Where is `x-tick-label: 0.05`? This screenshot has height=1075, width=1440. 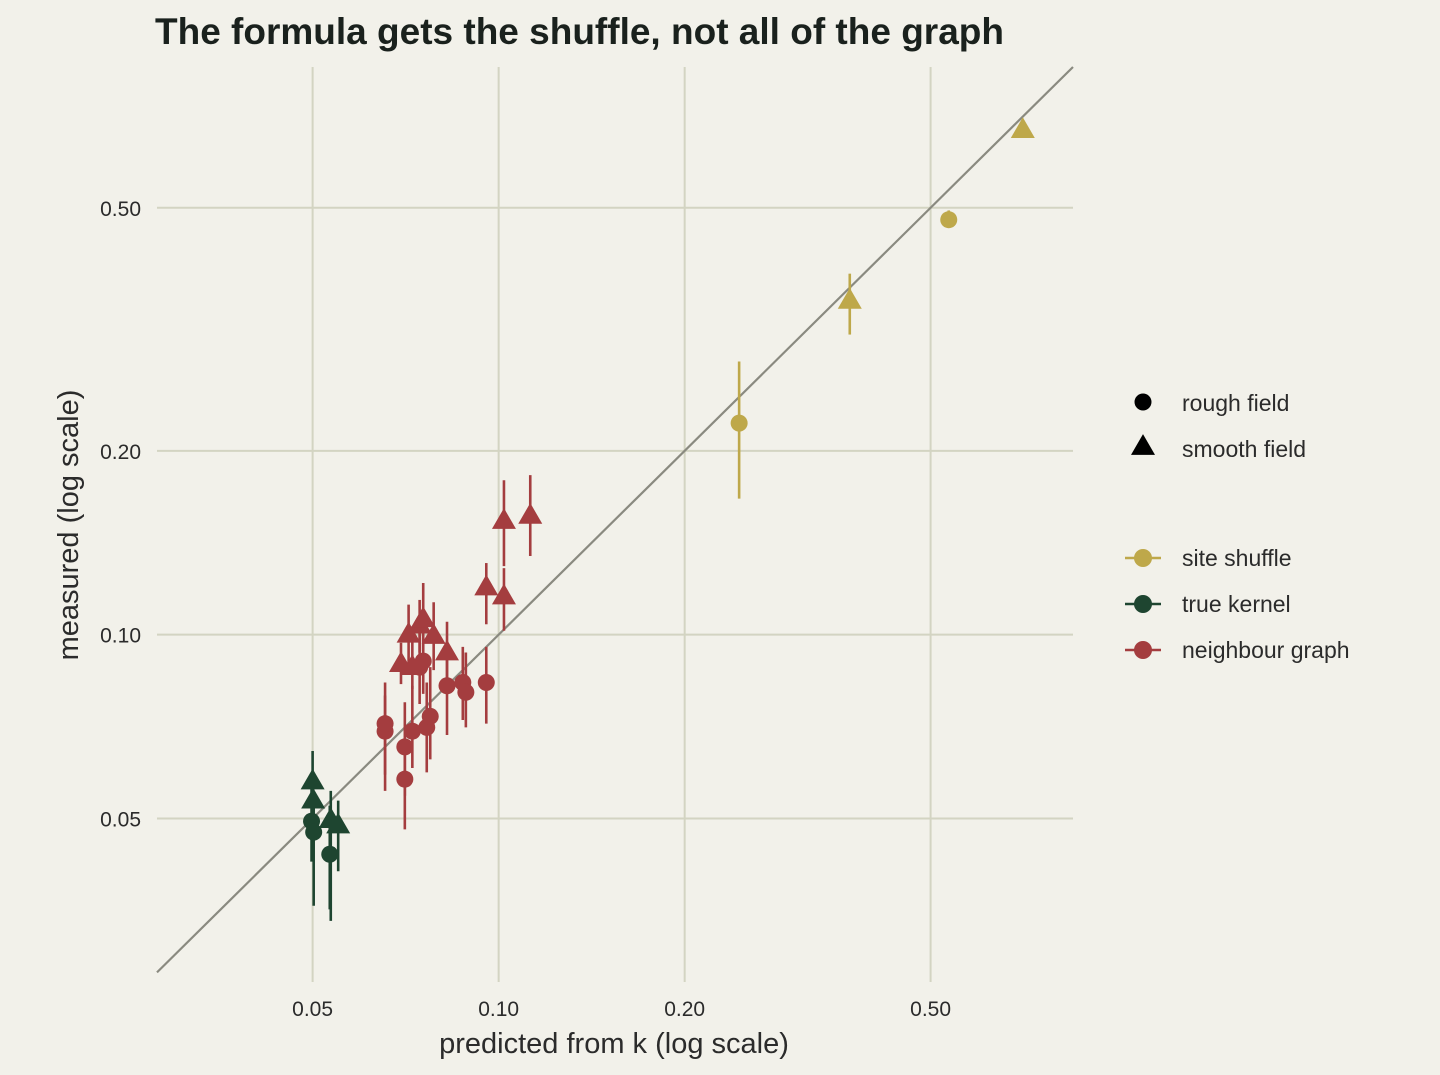
x-tick-label: 0.05 is located at coordinates (312, 1009).